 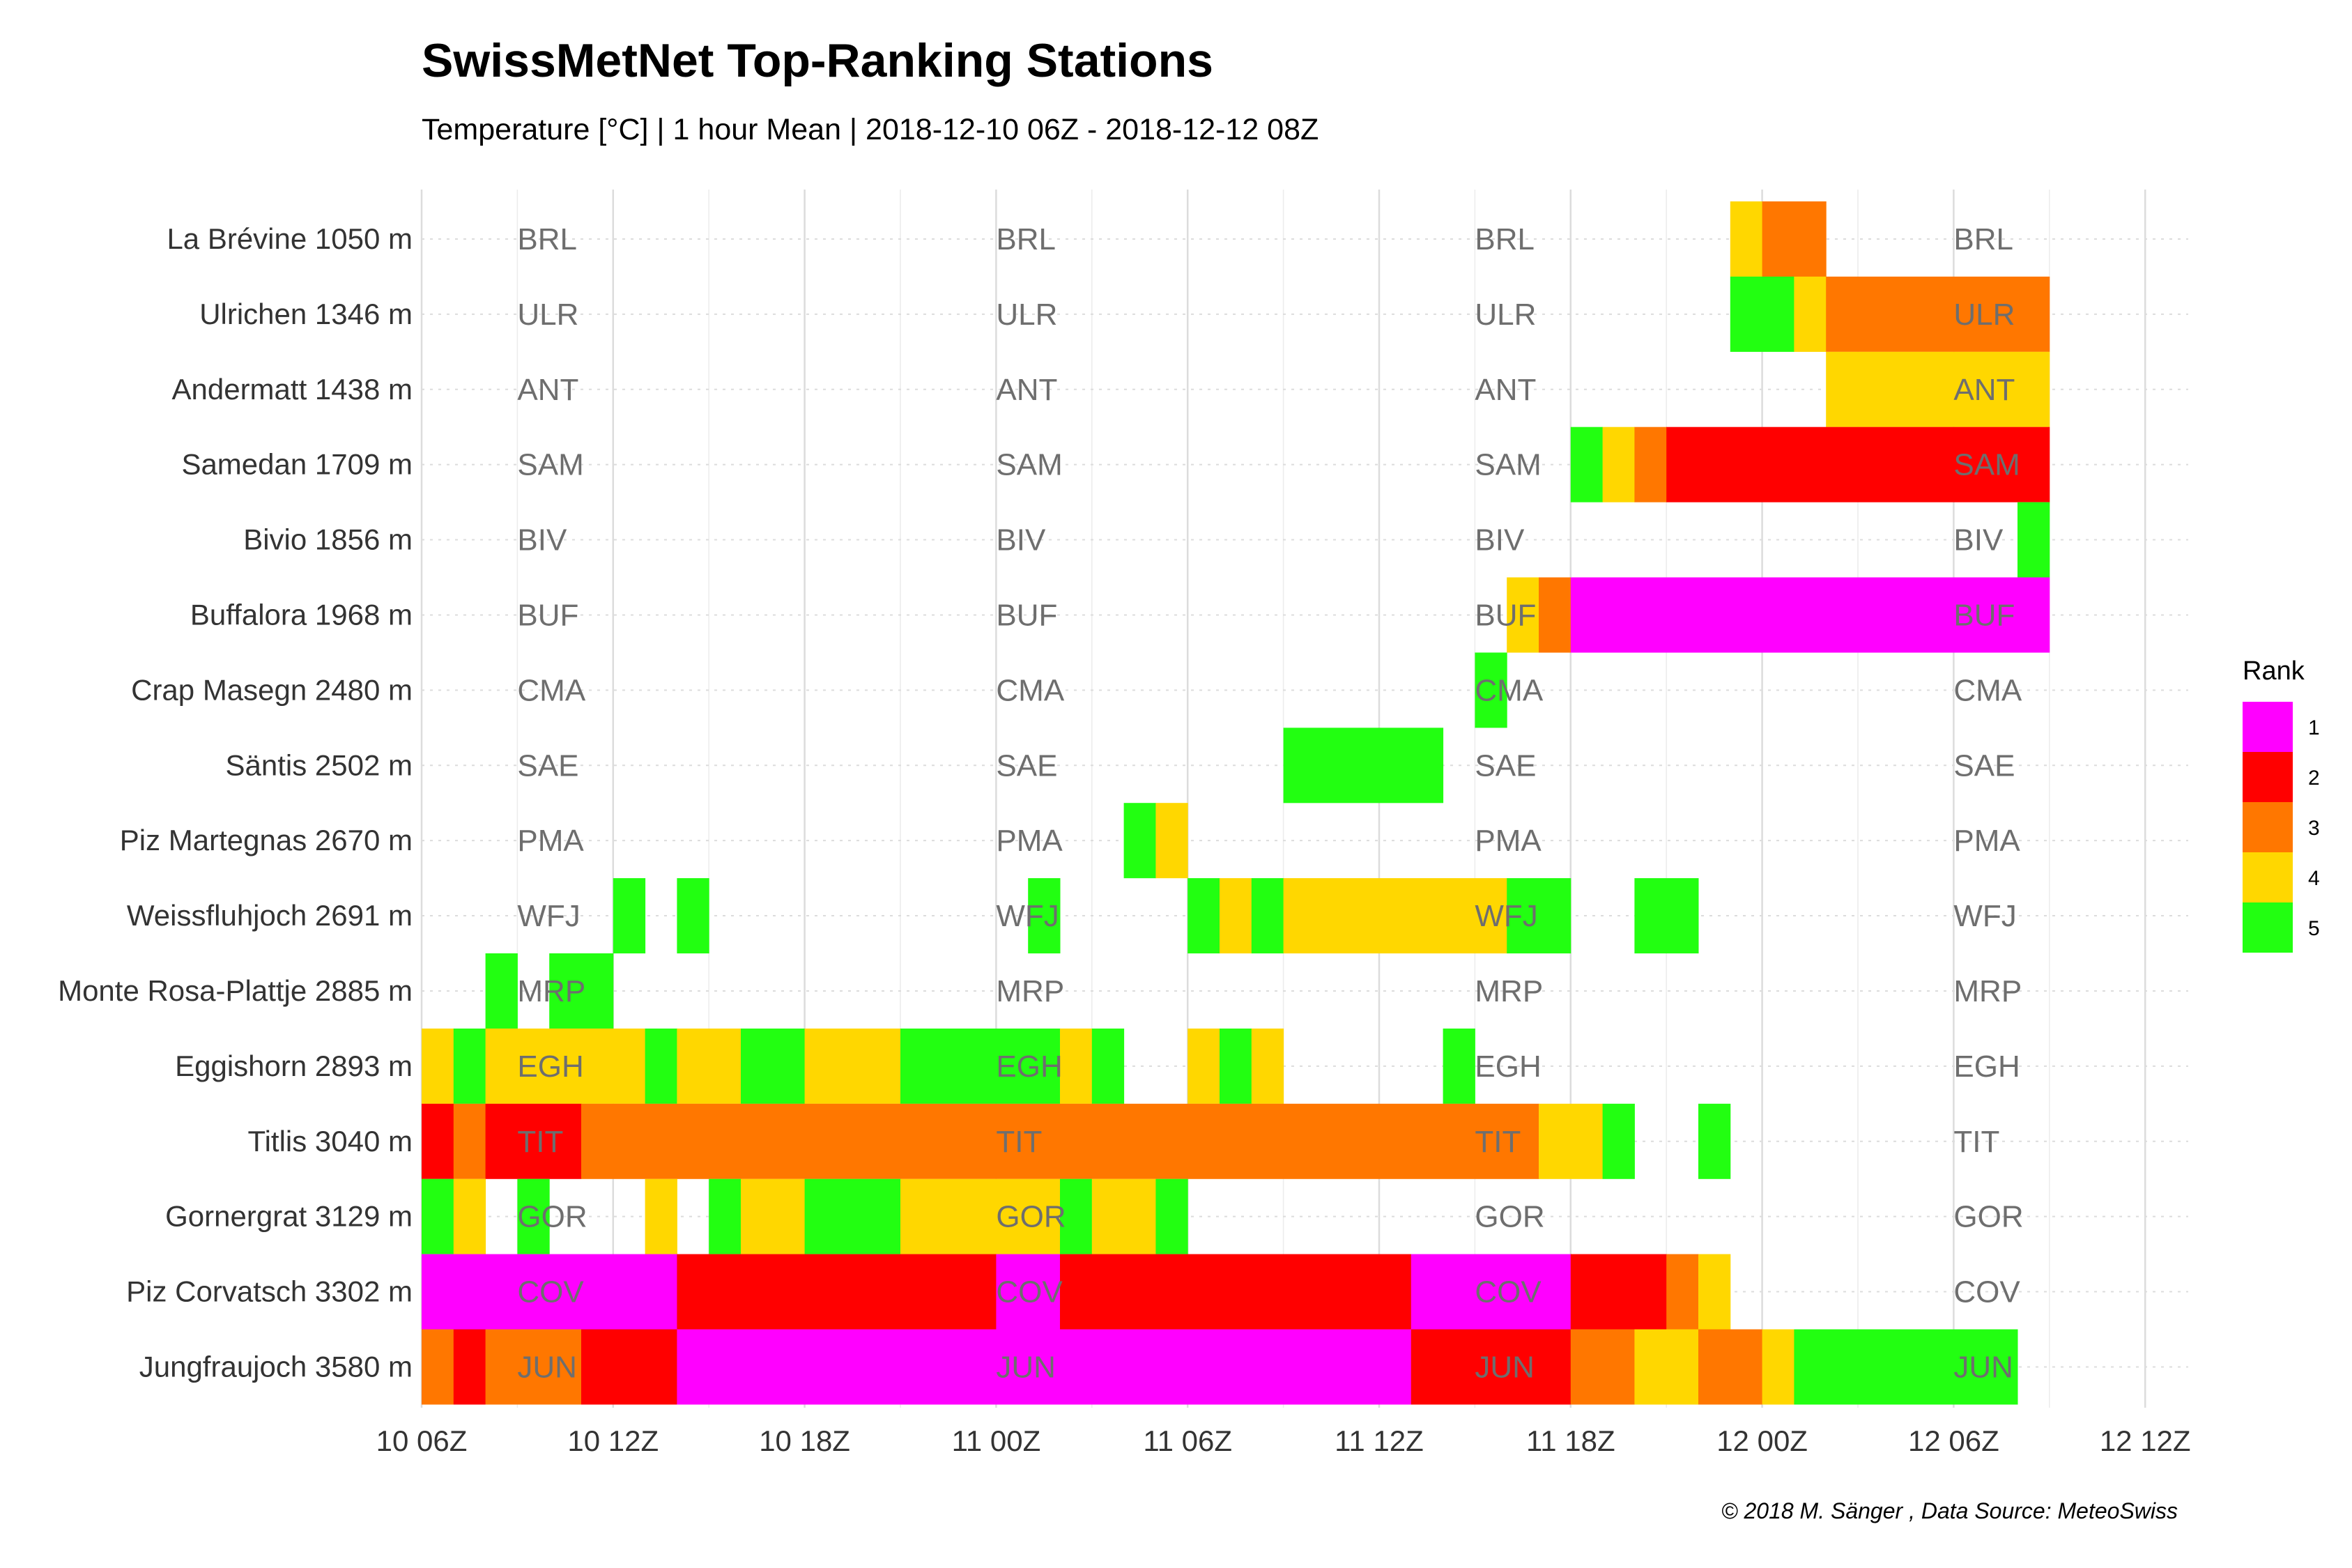 I want to click on legend-title: Rank, so click(x=2274, y=671).